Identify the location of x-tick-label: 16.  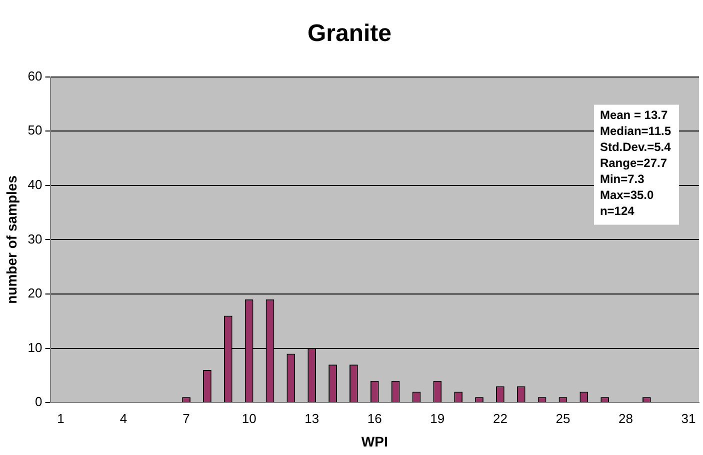
(374, 418).